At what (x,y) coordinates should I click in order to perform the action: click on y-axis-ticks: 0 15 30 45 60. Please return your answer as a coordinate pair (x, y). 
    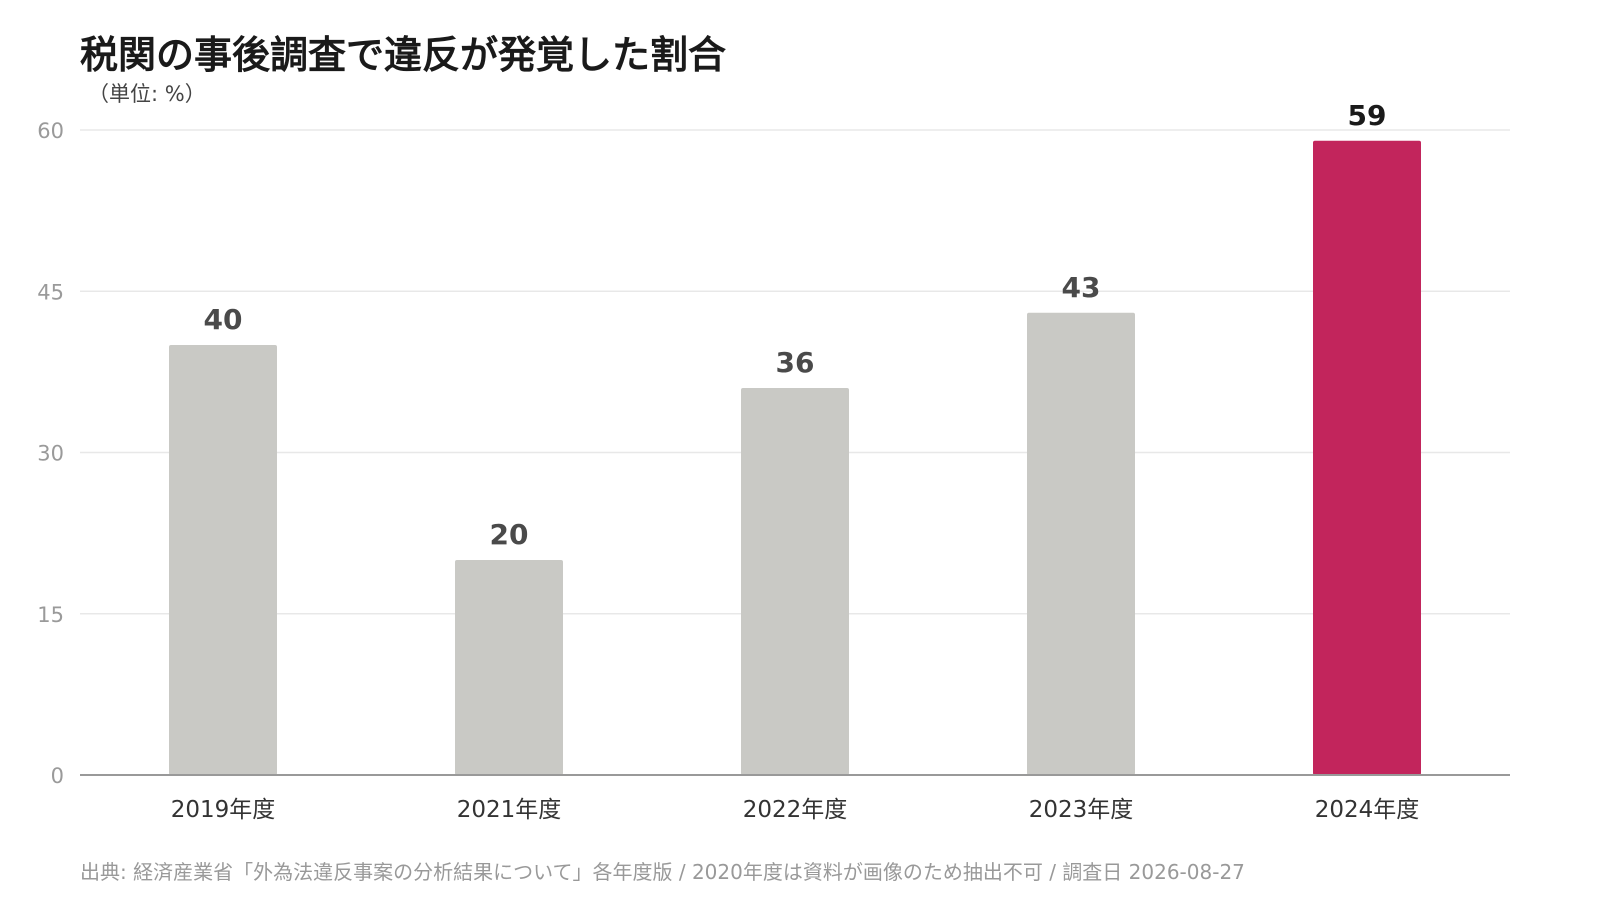
    Looking at the image, I should click on (50, 453).